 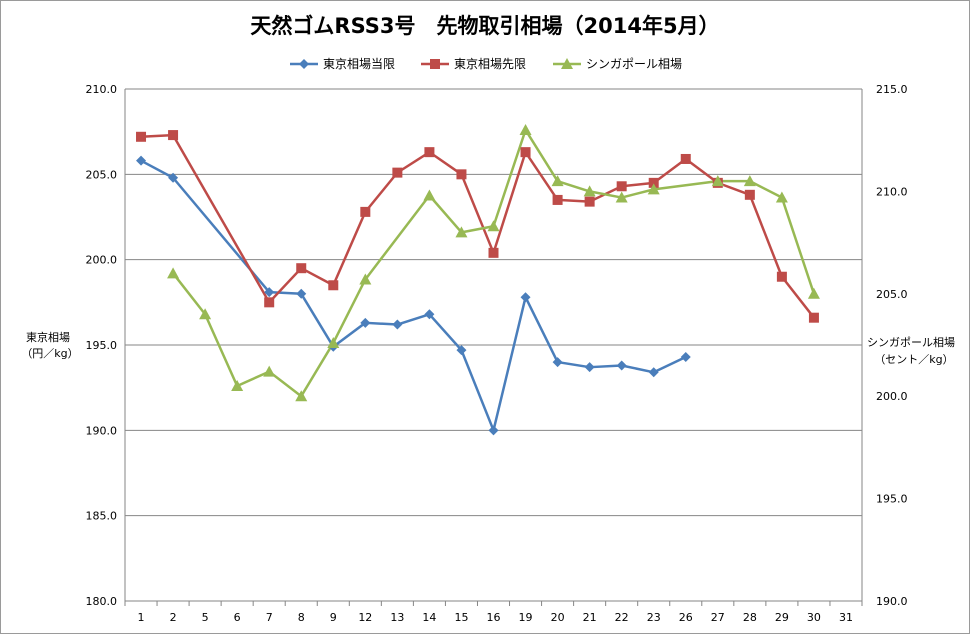 I want to click on chart-title: 天然ゴムRSS3号 先物取引相場（2014年5月）, so click(x=484, y=26).